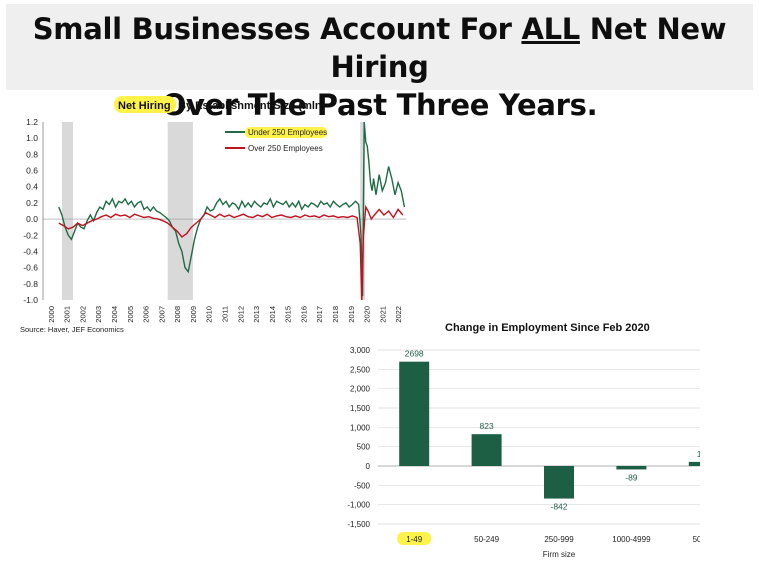  I want to click on y-tick-label: 0.8, so click(32, 154).